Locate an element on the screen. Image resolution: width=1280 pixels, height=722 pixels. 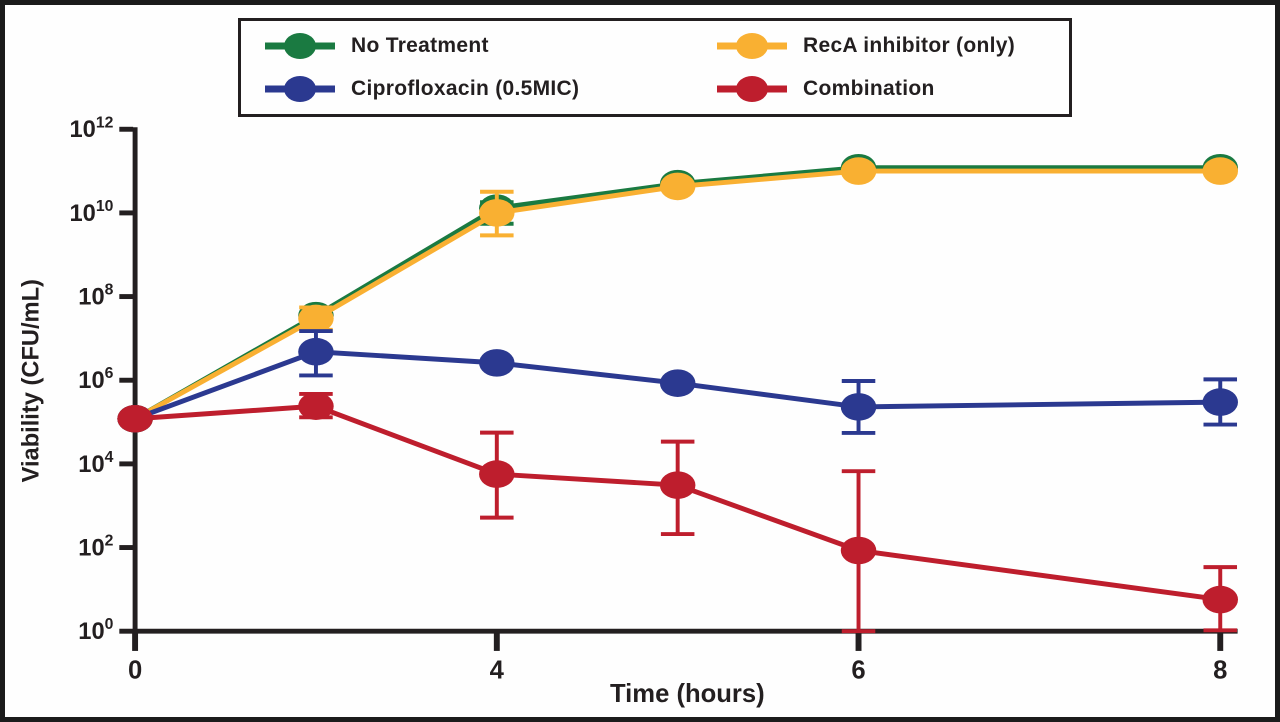
y-tick-label: 10⁰ is located at coordinates (95, 630).